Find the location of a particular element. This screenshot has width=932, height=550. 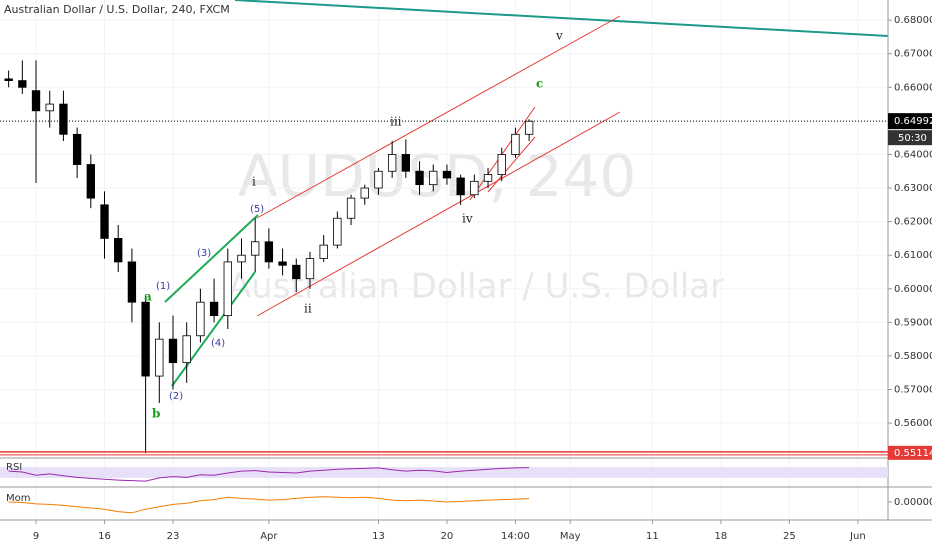

y-tick-label: 0.61000 is located at coordinates (913, 255).